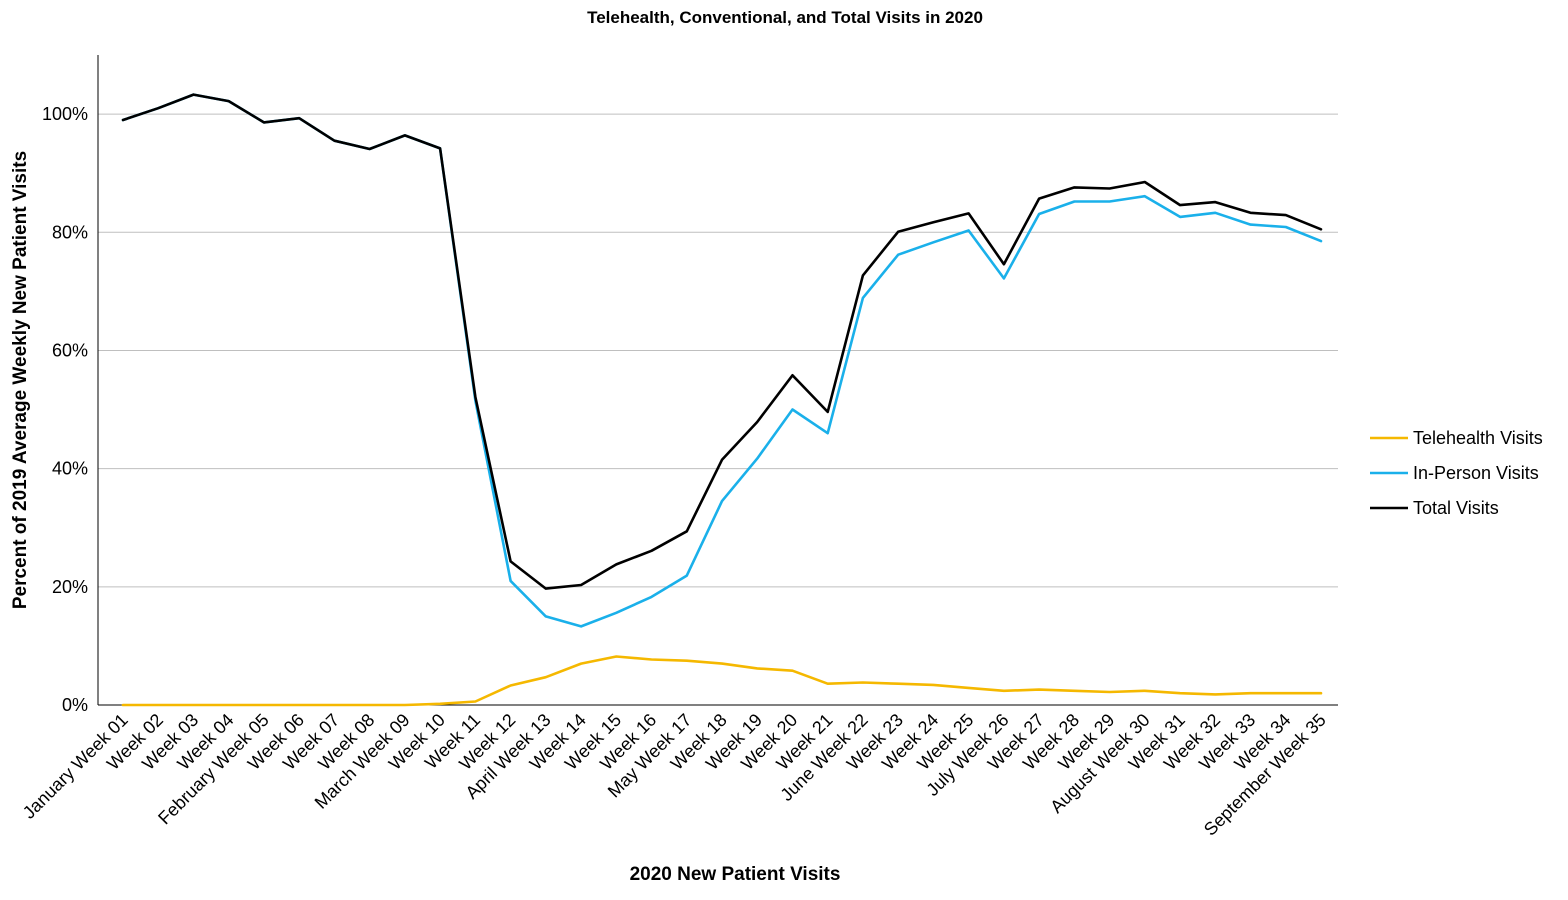 This screenshot has width=1568, height=900. What do you see at coordinates (70, 587) in the screenshot?
I see `y-tick-label: 20%` at bounding box center [70, 587].